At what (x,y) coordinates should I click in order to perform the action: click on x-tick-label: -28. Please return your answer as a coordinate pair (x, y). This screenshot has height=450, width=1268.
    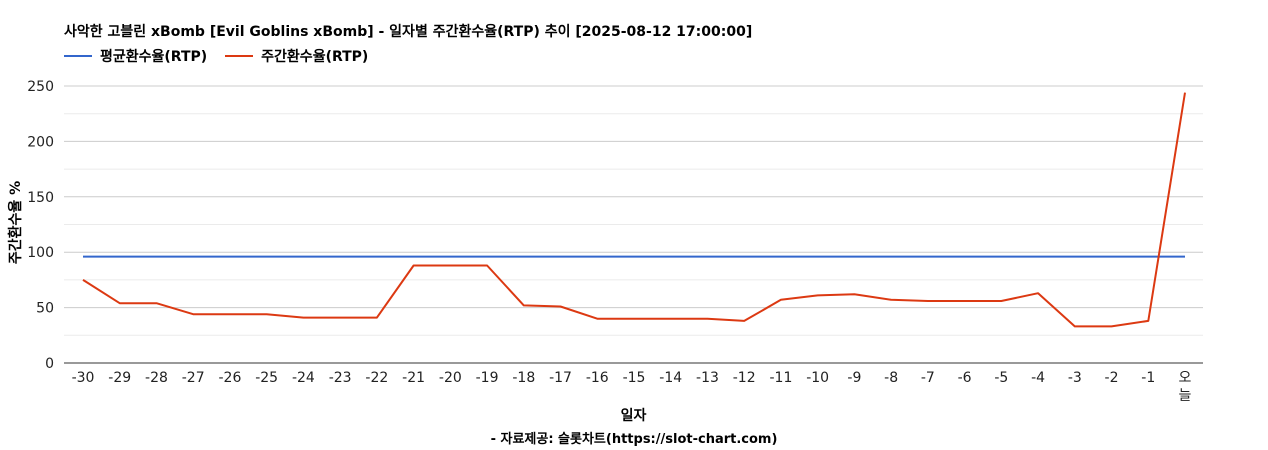
    Looking at the image, I should click on (156, 378).